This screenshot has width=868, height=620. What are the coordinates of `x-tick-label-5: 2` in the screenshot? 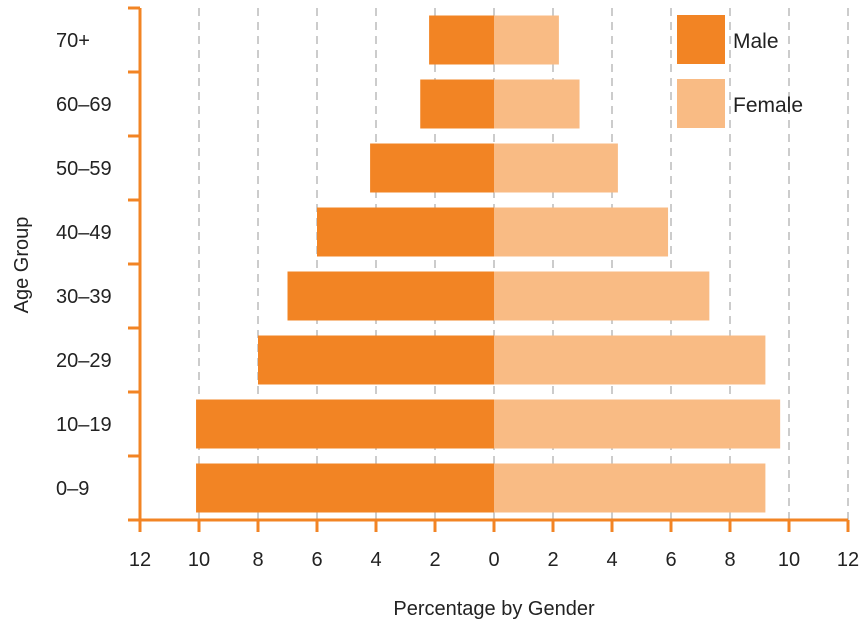 It's located at (434, 560).